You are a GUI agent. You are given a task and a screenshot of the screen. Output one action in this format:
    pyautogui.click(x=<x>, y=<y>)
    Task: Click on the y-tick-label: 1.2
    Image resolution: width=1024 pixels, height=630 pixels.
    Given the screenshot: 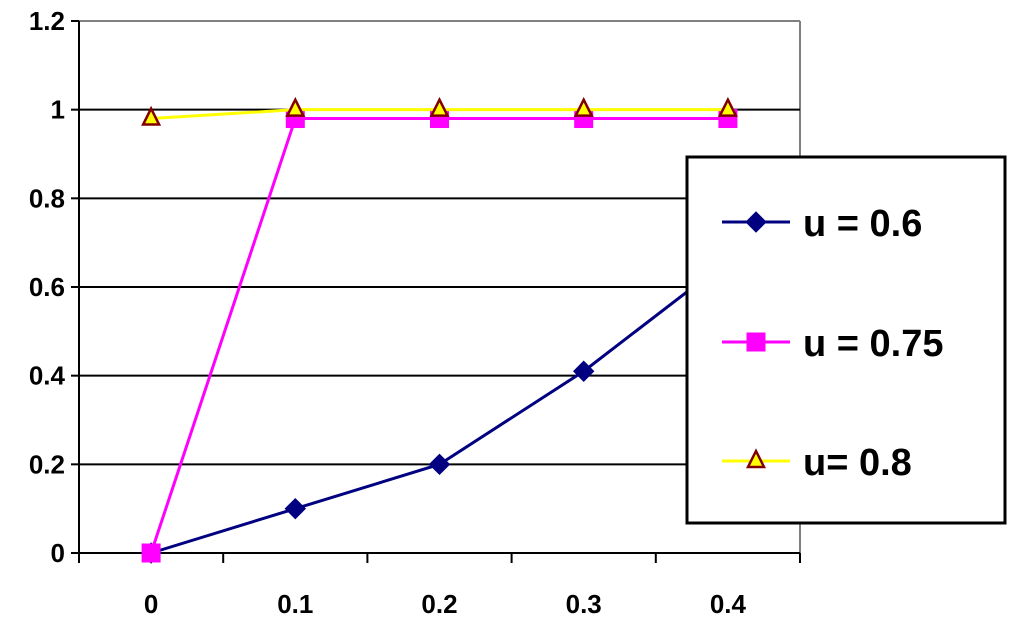 What is the action you would take?
    pyautogui.click(x=47, y=21)
    